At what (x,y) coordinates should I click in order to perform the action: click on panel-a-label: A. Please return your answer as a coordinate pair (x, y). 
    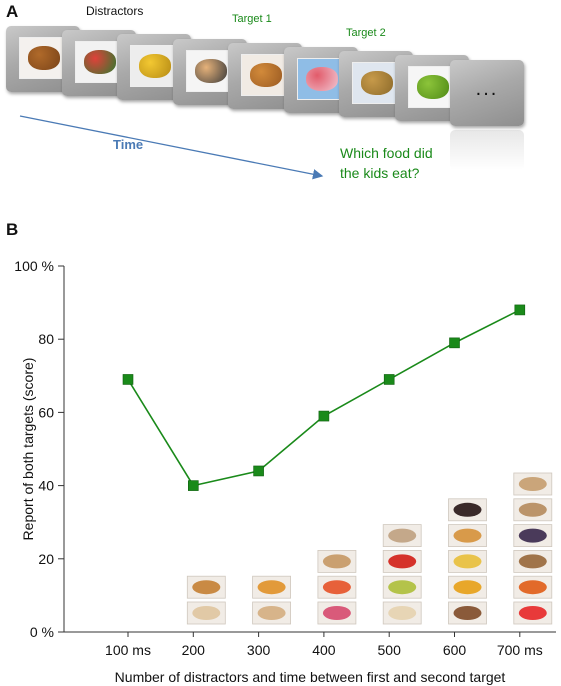
    Looking at the image, I should click on (12, 11).